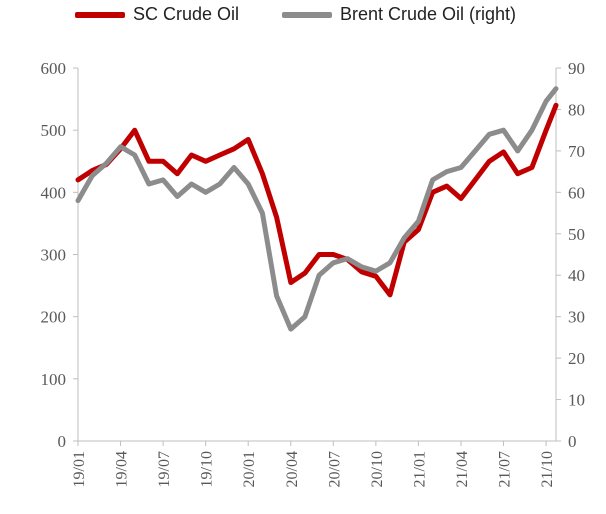 The height and width of the screenshot is (514, 606). I want to click on legend-item-brent: Brent Crude Oil (right), so click(399, 14).